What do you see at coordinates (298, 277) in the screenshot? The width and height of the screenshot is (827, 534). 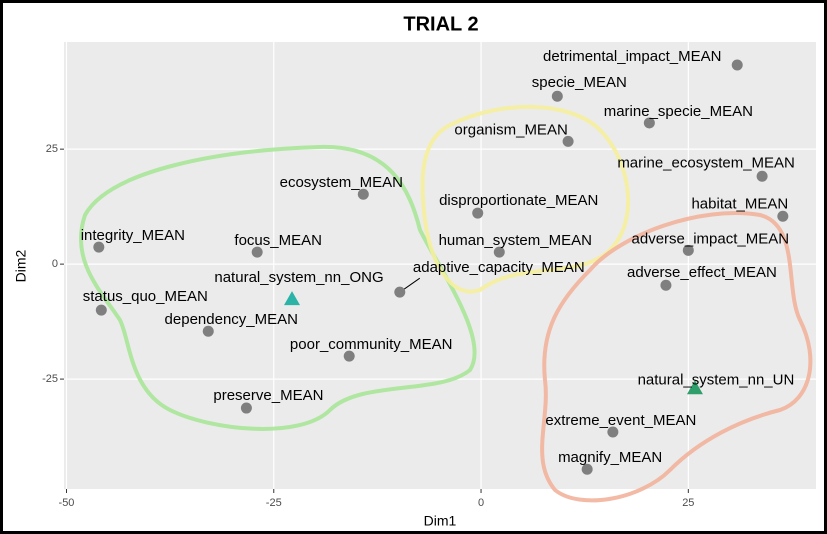 I see `point-label: natural_system_nn_ONG` at bounding box center [298, 277].